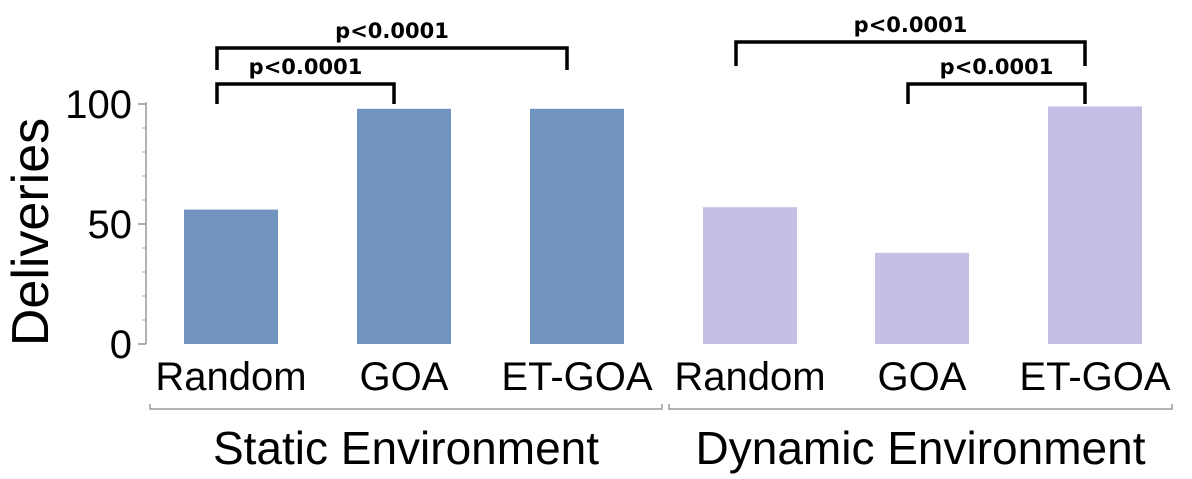 The width and height of the screenshot is (1192, 479). Describe the element at coordinates (121, 345) in the screenshot. I see `y-tick-label: 0` at that location.